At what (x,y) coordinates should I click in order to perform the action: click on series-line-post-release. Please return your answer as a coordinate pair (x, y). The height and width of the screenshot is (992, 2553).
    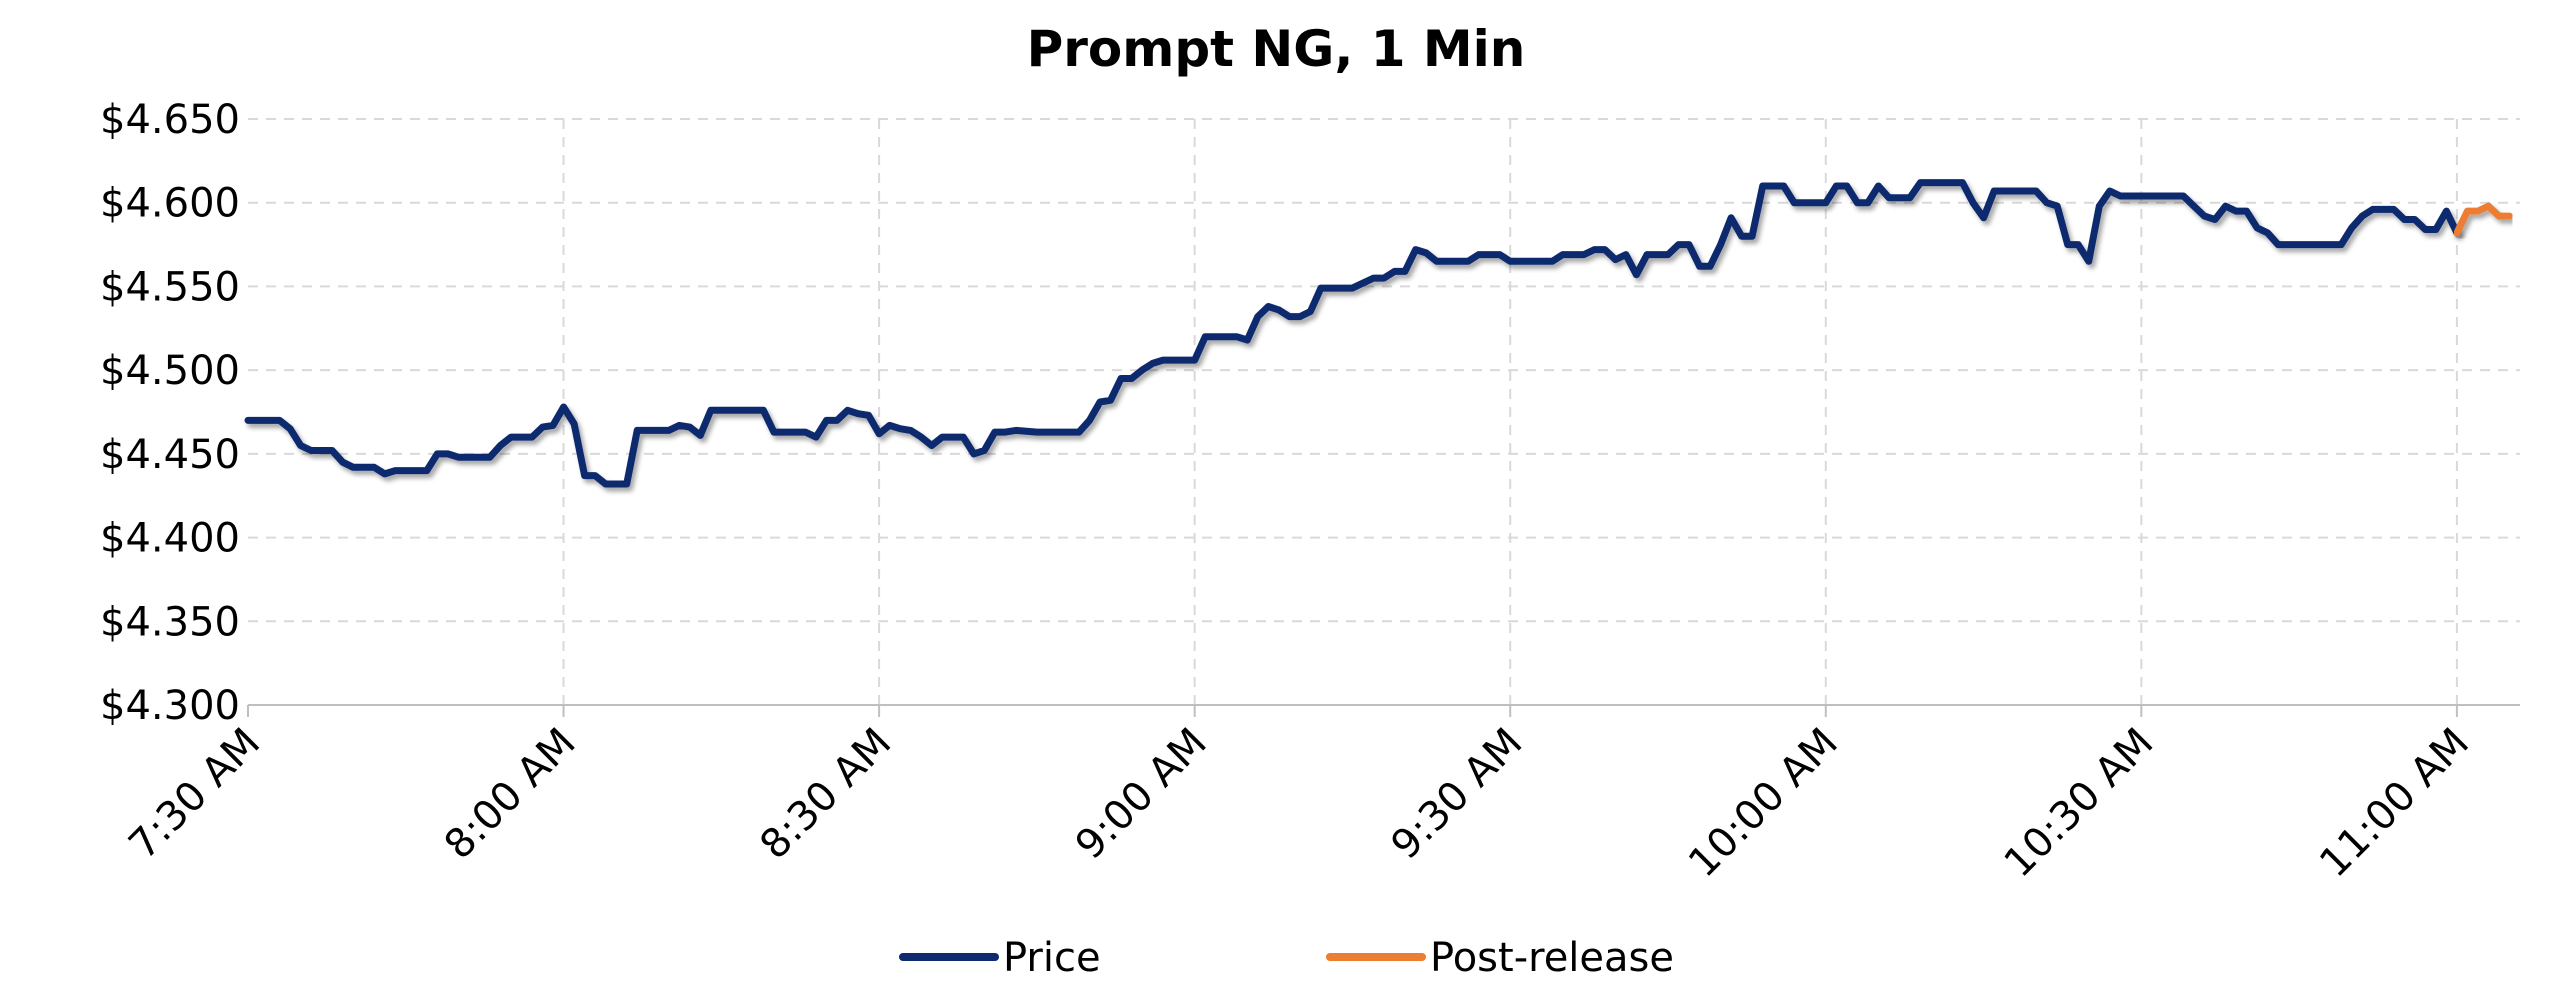
    Looking at the image, I should click on (2483, 219).